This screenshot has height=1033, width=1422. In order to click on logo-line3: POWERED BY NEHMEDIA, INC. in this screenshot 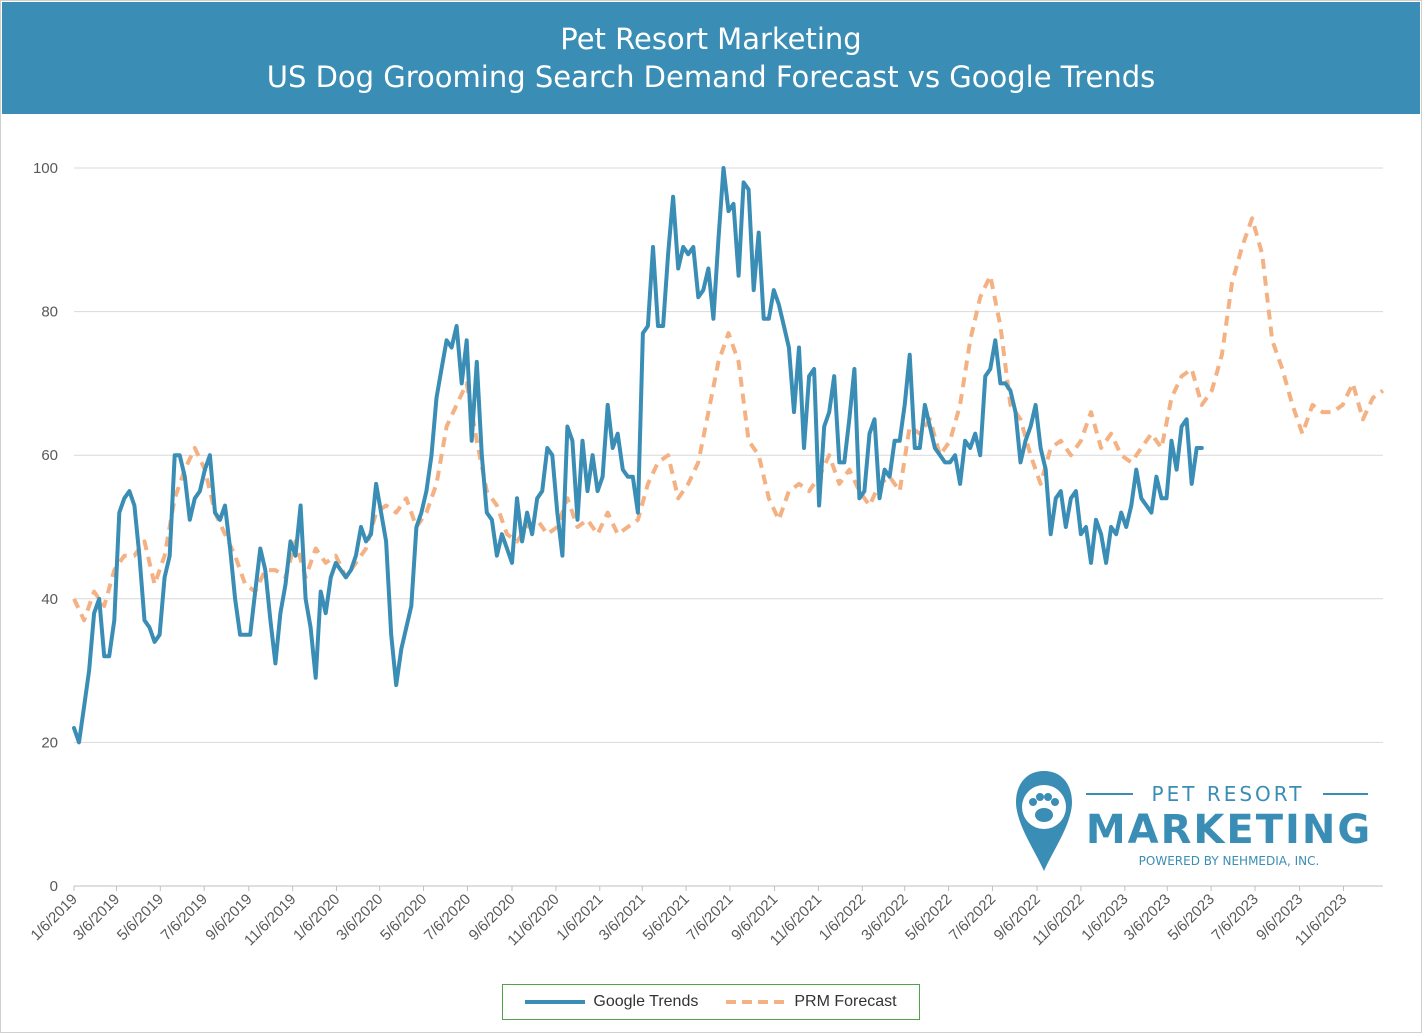, I will do `click(1229, 861)`.